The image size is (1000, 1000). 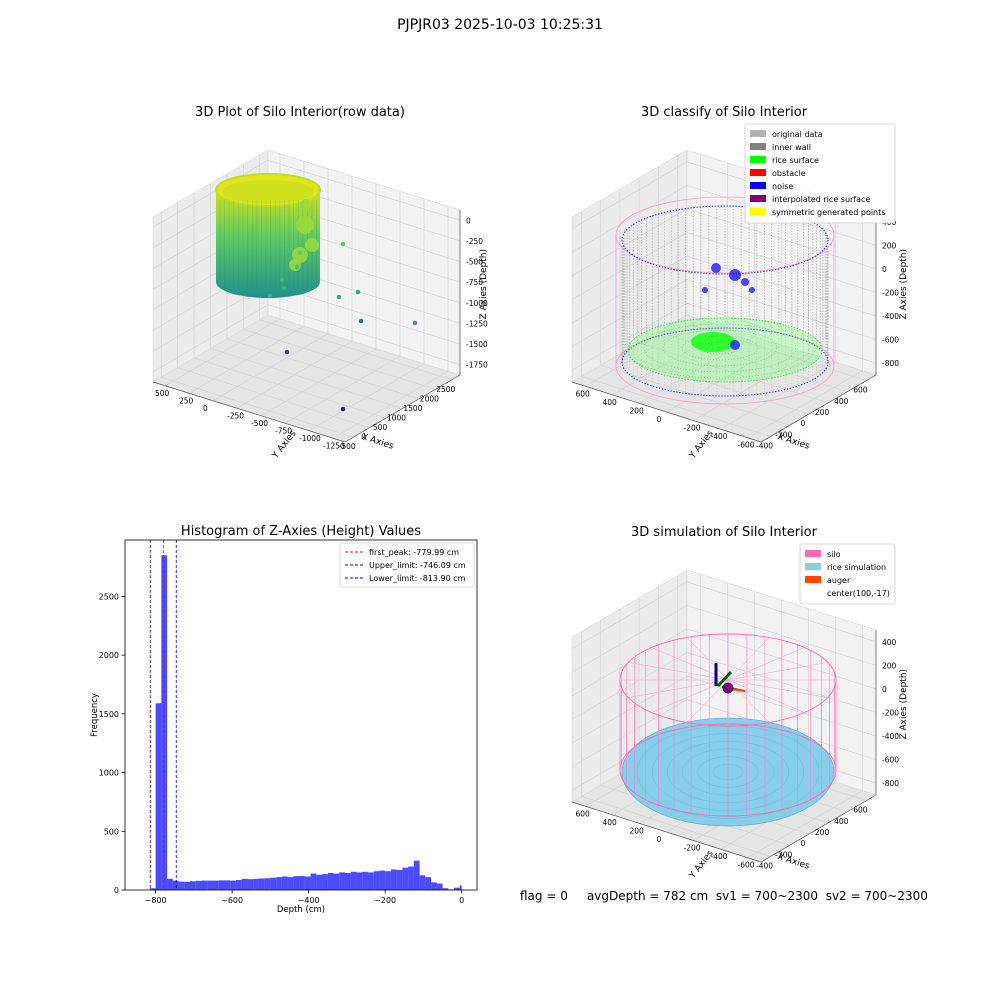 What do you see at coordinates (417, 578) in the screenshot?
I see `legend-label: Lower_limit: -813.90 cm` at bounding box center [417, 578].